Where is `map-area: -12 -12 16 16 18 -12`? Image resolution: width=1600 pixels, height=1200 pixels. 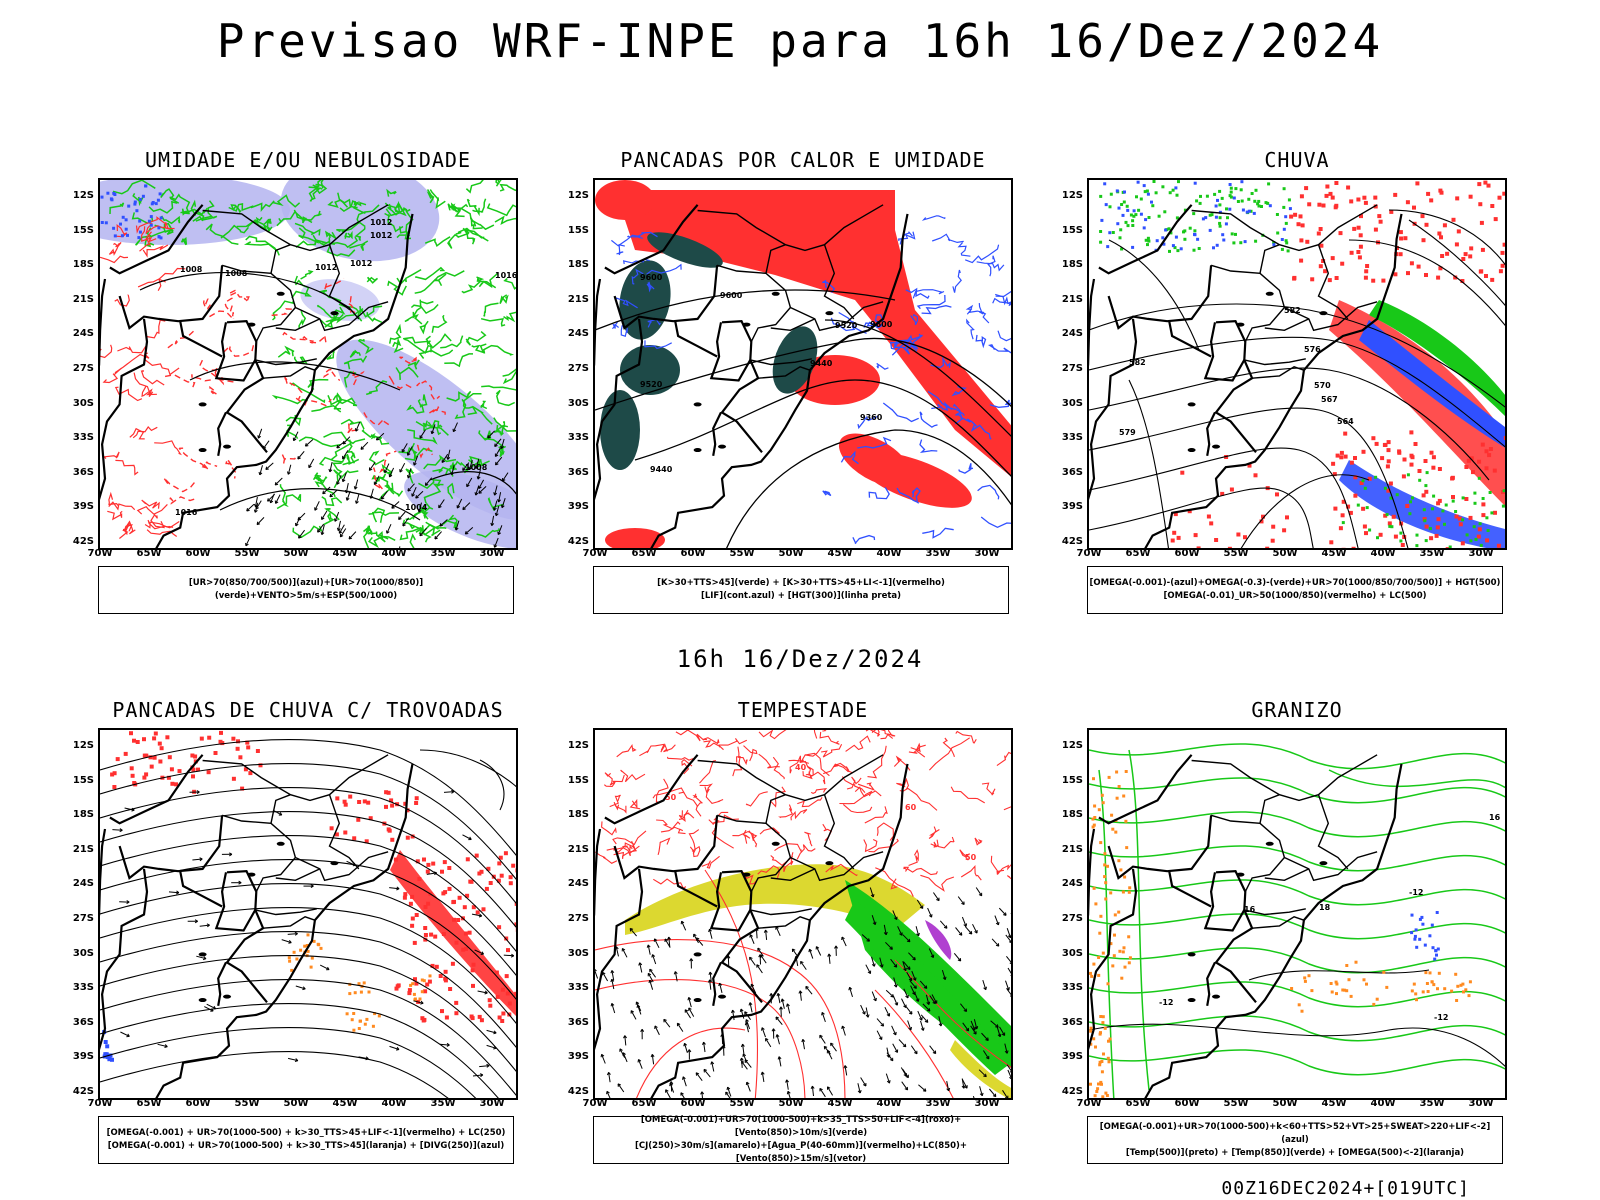 map-area: -12 -12 16 16 18 -12 is located at coordinates (1297, 914).